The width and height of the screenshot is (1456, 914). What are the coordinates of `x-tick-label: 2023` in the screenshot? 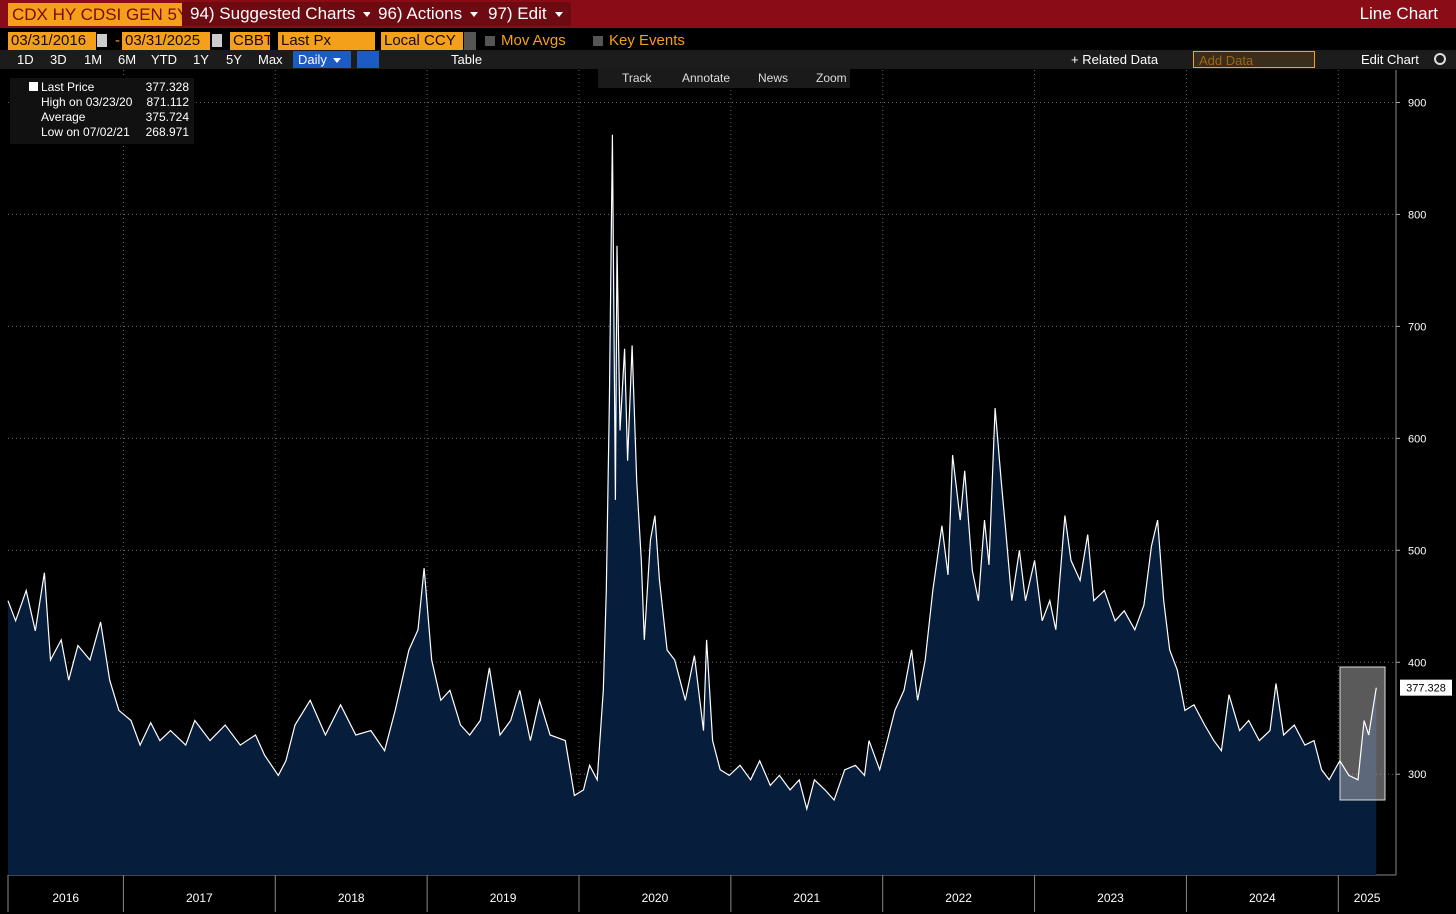 It's located at (1110, 898).